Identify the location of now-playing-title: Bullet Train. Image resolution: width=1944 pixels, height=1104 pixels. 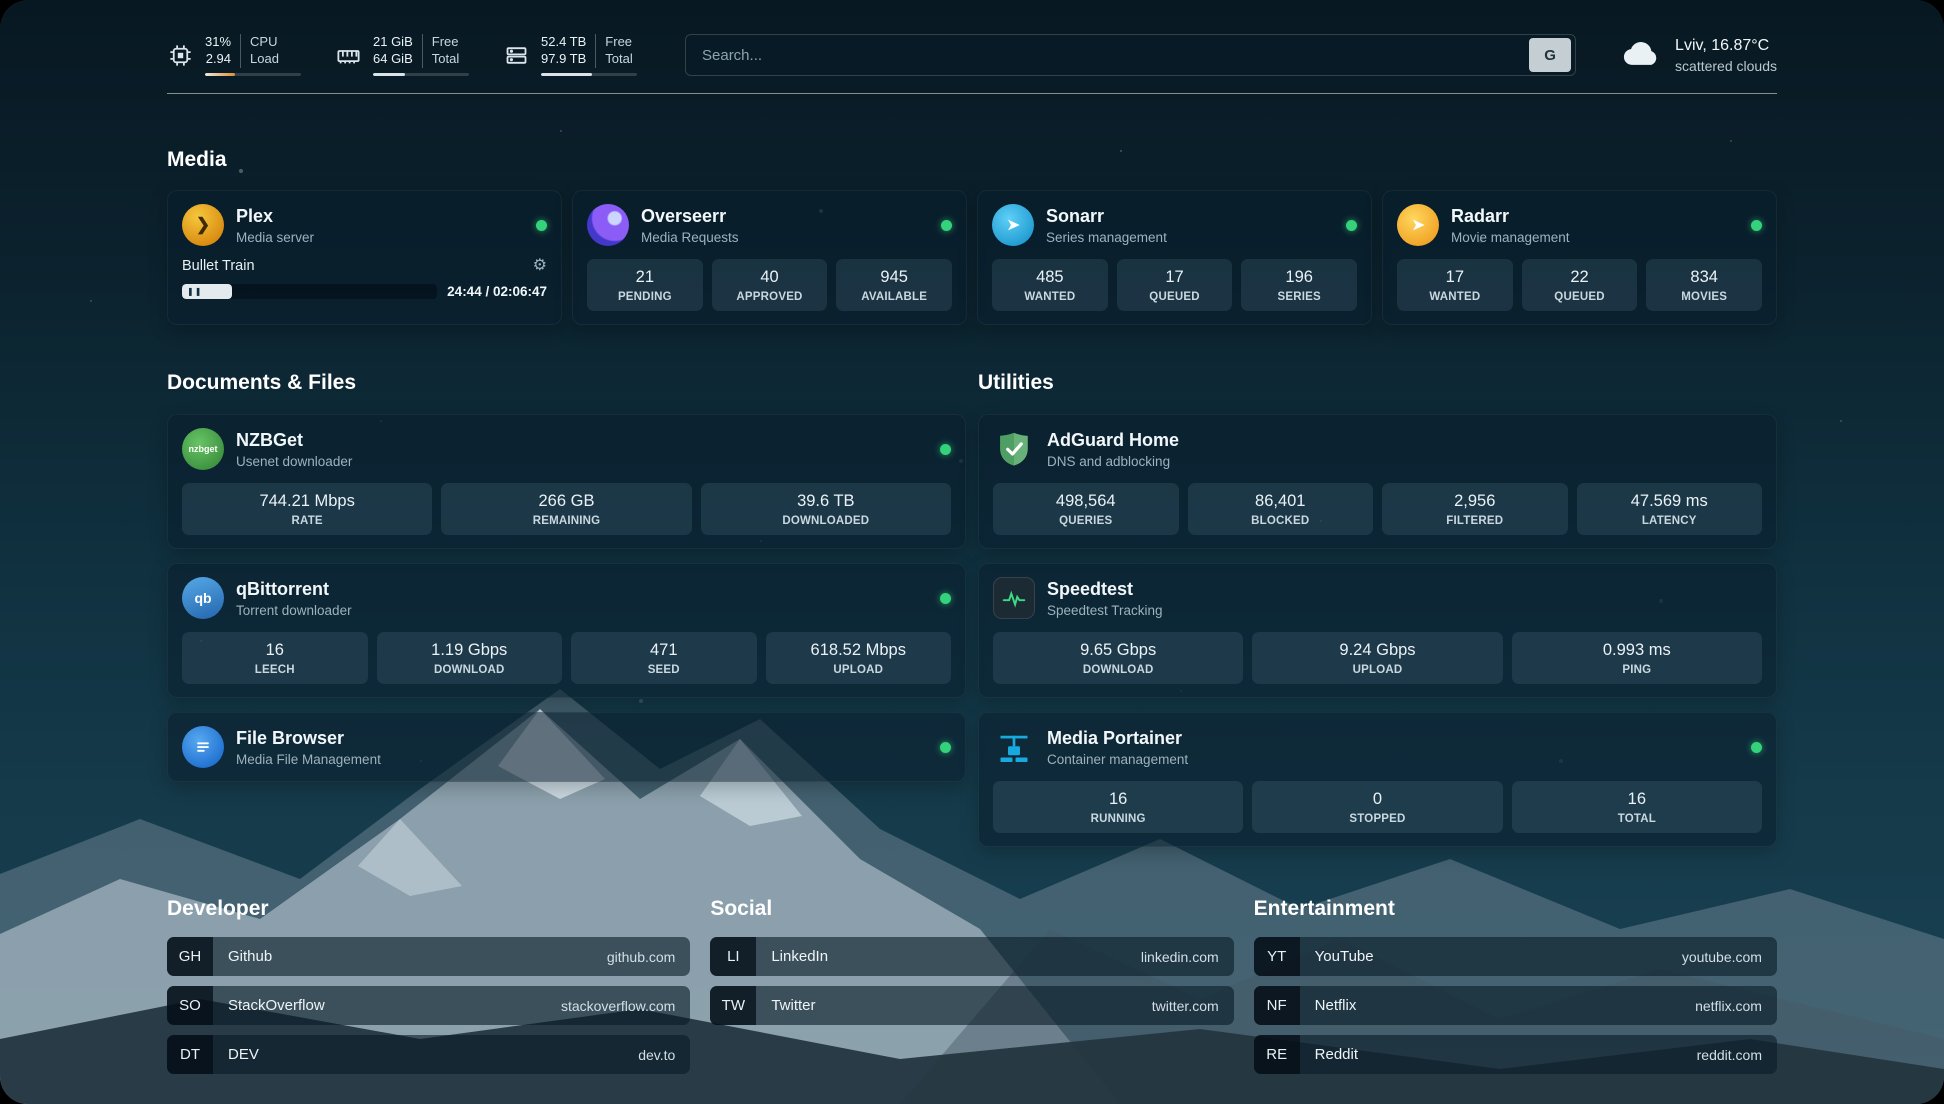
(218, 266).